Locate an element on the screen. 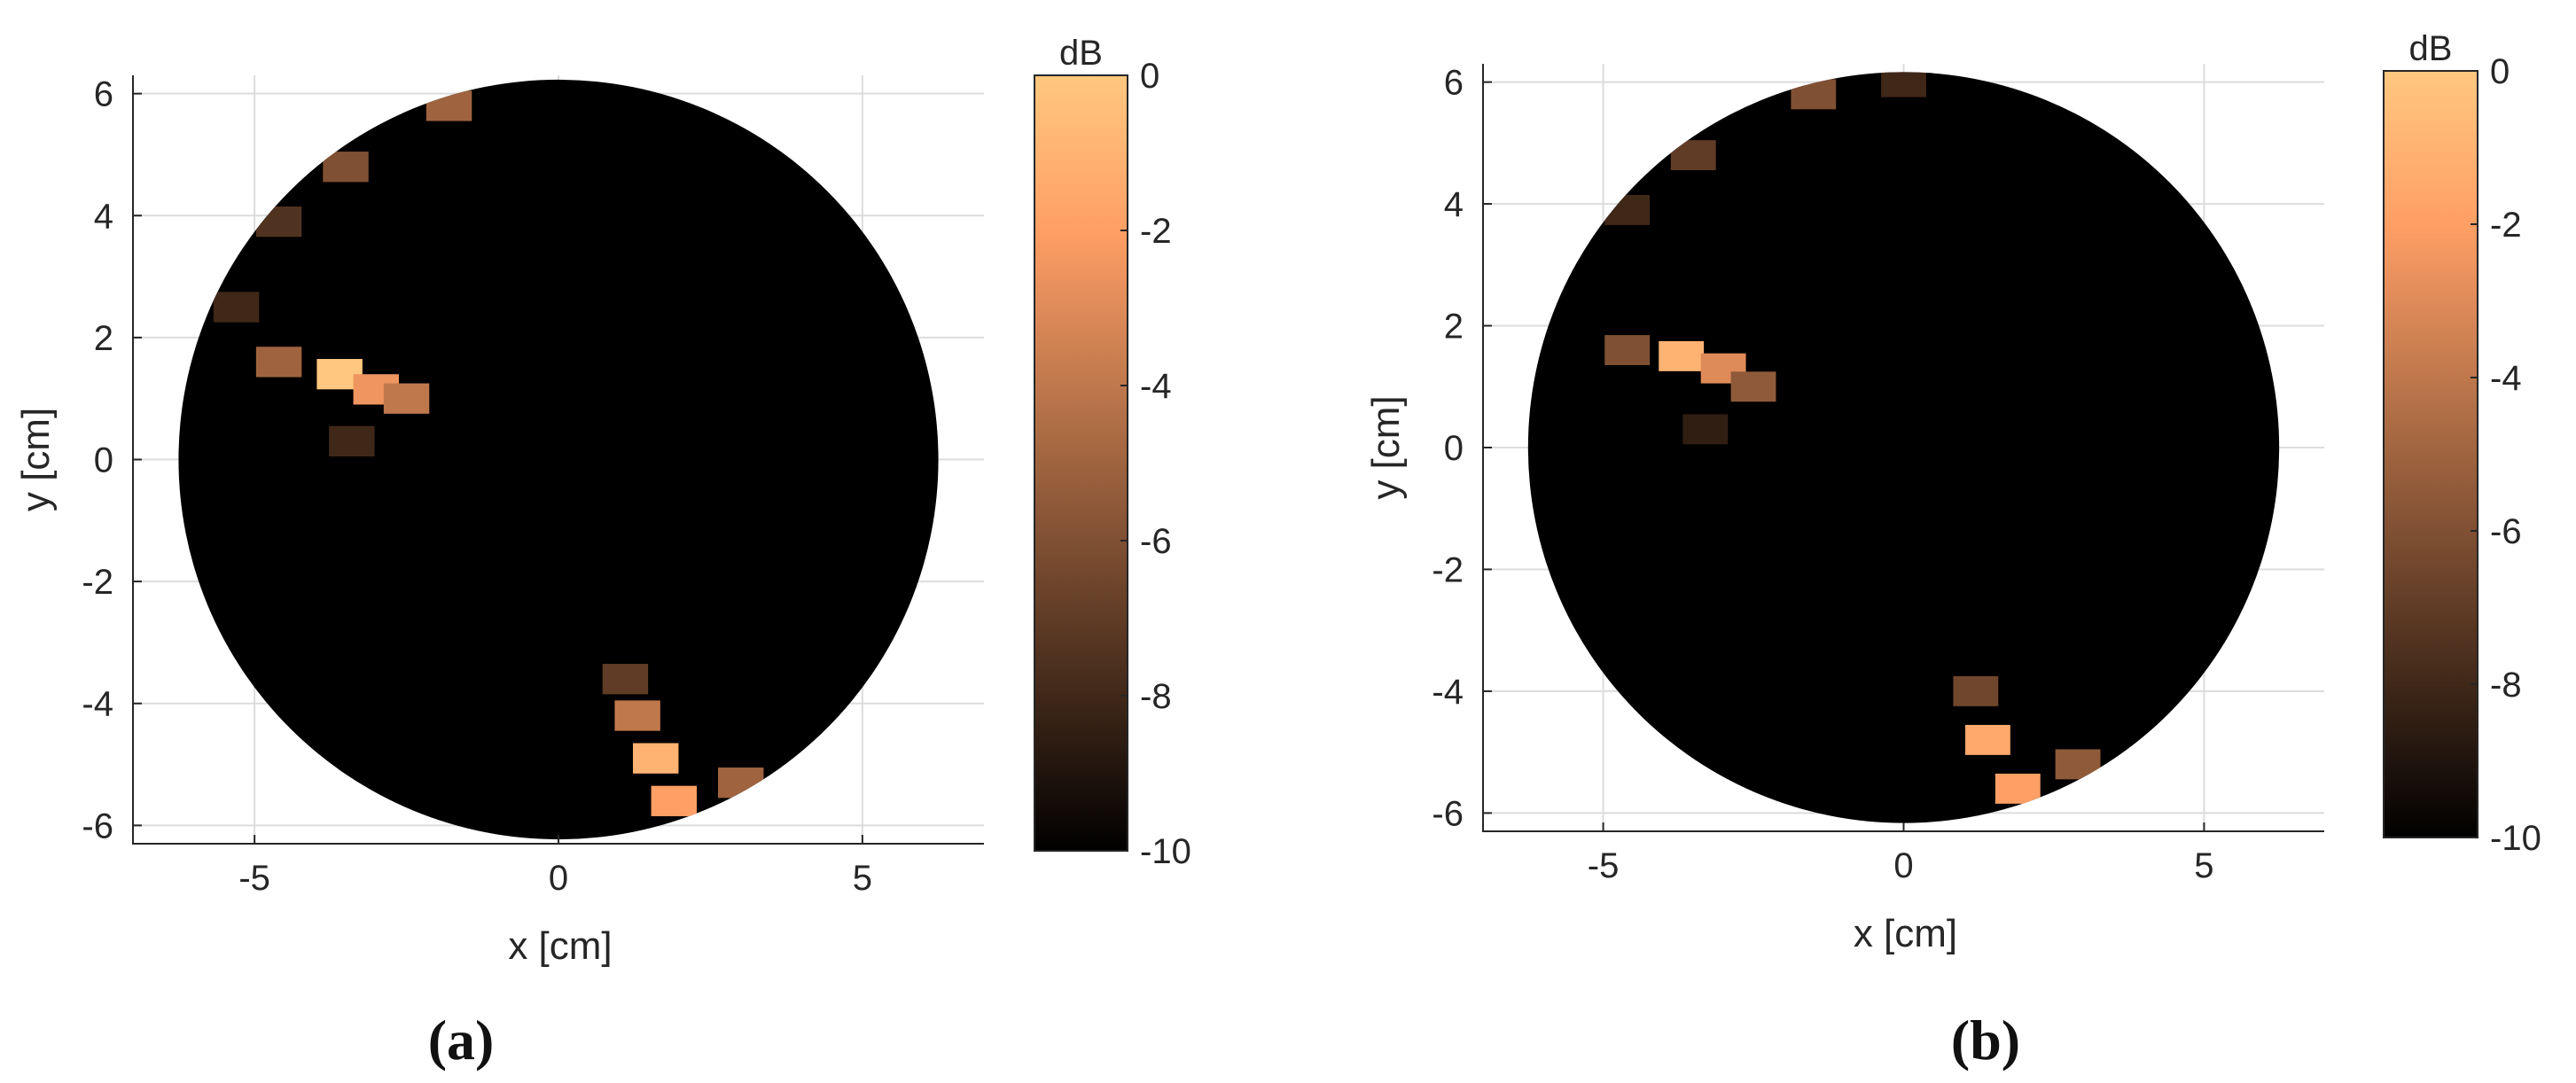  panel-label: (b) is located at coordinates (1985, 1040).